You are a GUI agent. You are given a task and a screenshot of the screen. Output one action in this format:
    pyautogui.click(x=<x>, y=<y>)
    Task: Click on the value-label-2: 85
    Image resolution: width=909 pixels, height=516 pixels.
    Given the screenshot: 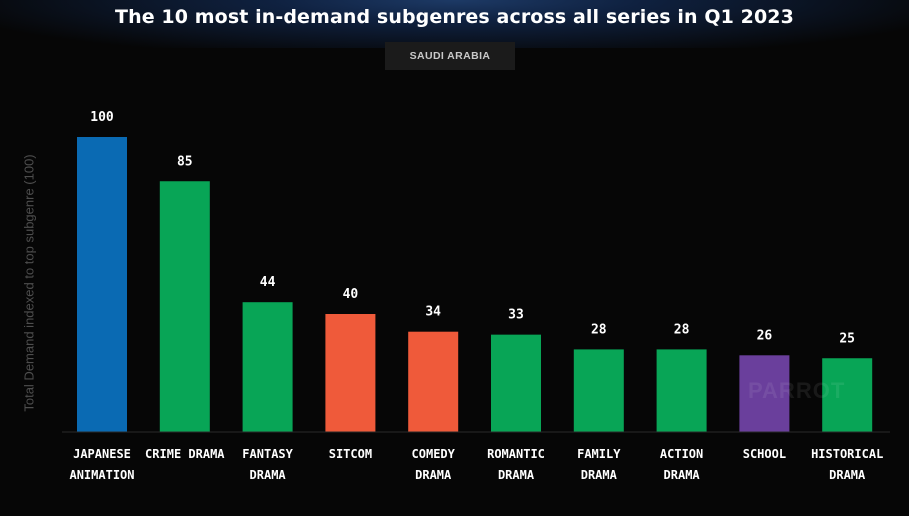 What is the action you would take?
    pyautogui.click(x=185, y=161)
    